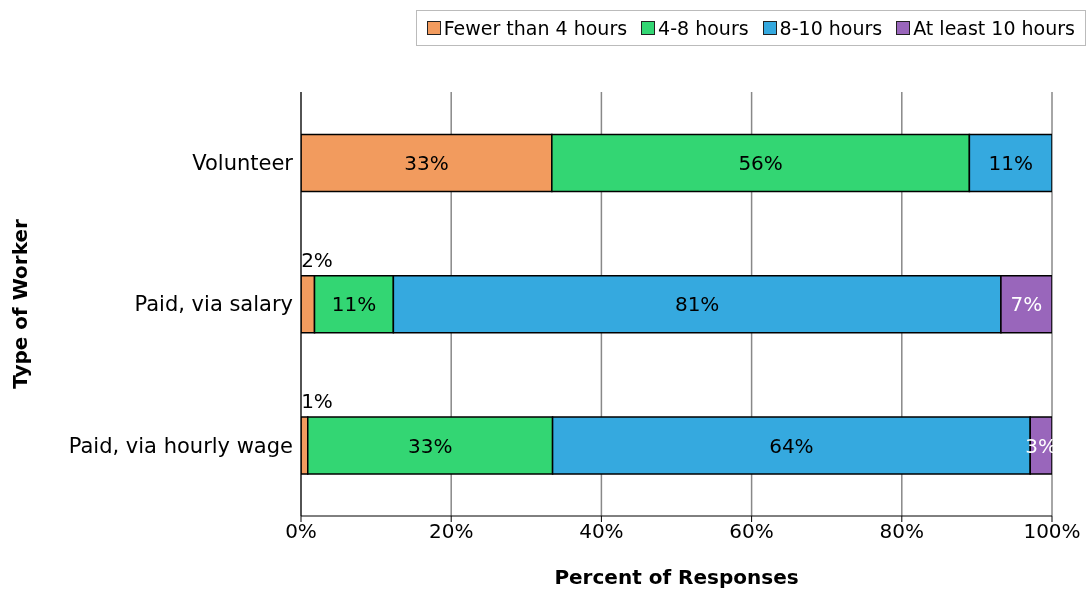 Image resolution: width=1088 pixels, height=596 pixels. What do you see at coordinates (317, 259) in the screenshot?
I see `data-label: 2%` at bounding box center [317, 259].